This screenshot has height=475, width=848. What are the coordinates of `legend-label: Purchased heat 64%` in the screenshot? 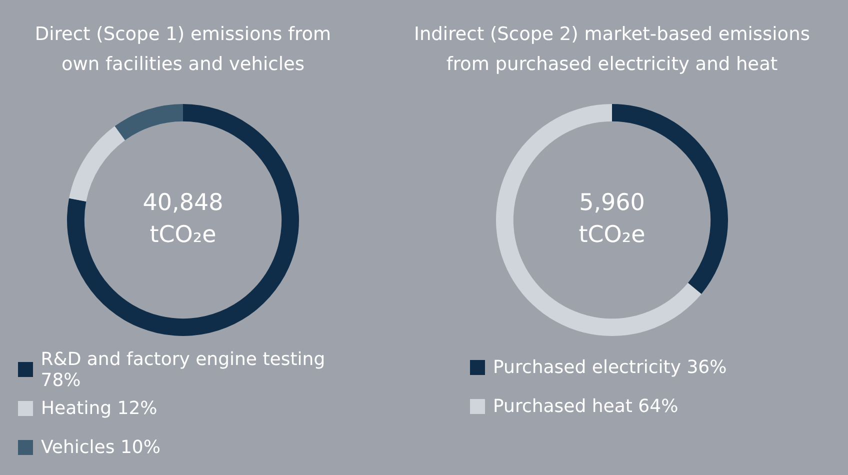 It's located at (585, 406).